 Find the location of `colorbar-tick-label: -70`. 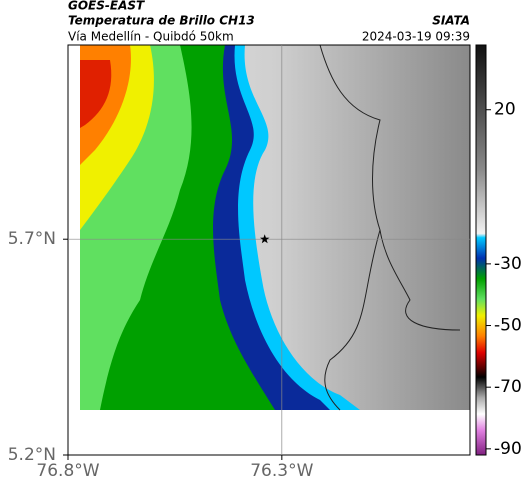

colorbar-tick-label: -70 is located at coordinates (508, 387).